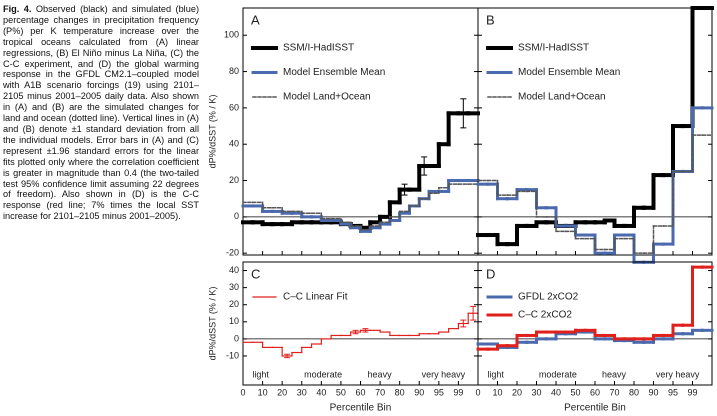  What do you see at coordinates (545, 315) in the screenshot?
I see `legend-label: C–C 2xCO2` at bounding box center [545, 315].